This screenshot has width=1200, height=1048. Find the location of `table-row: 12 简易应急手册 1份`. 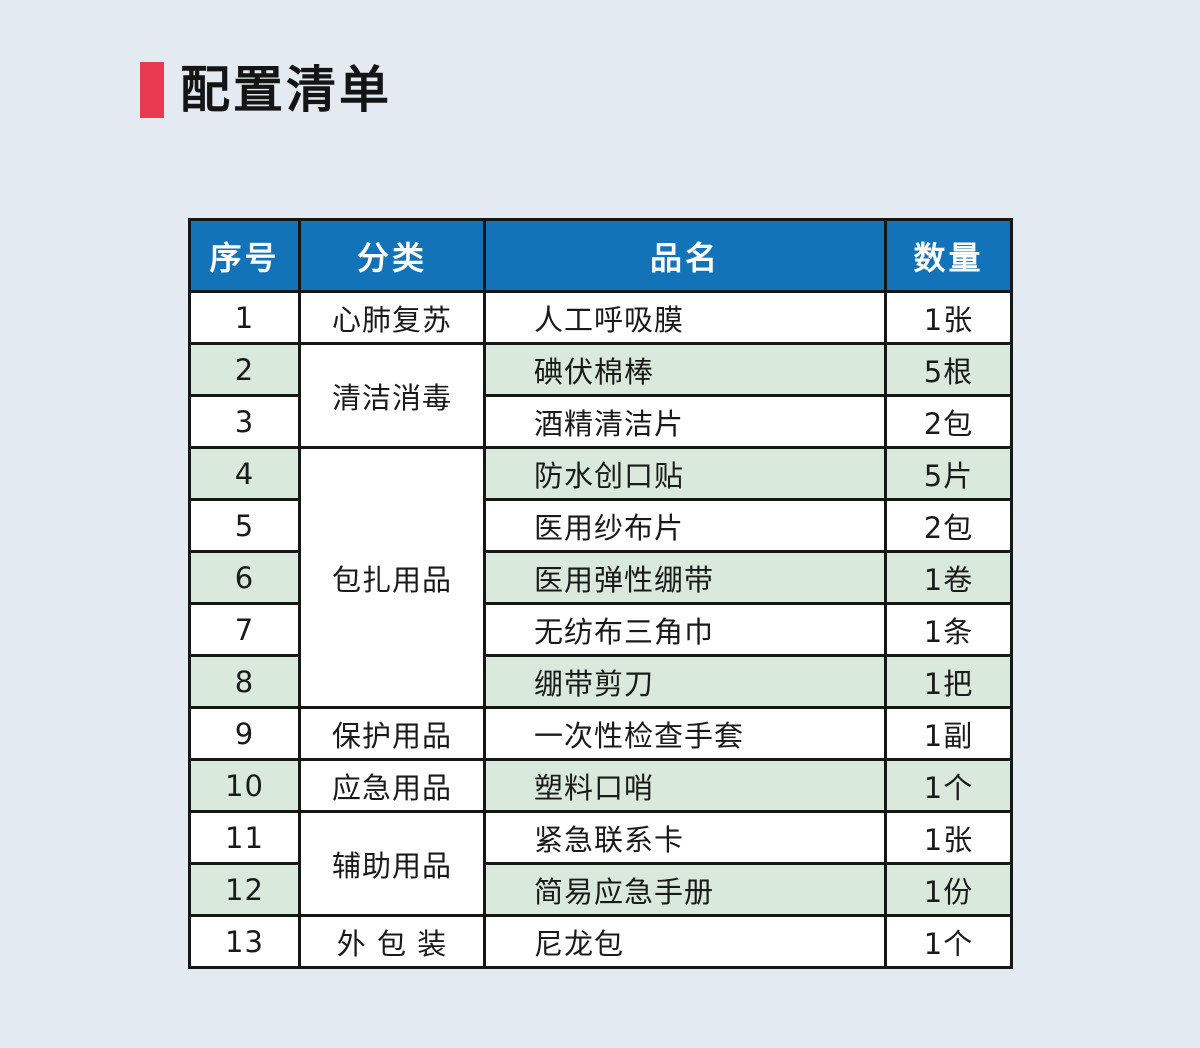

table-row: 12 简易应急手册 1份 is located at coordinates (600, 889).